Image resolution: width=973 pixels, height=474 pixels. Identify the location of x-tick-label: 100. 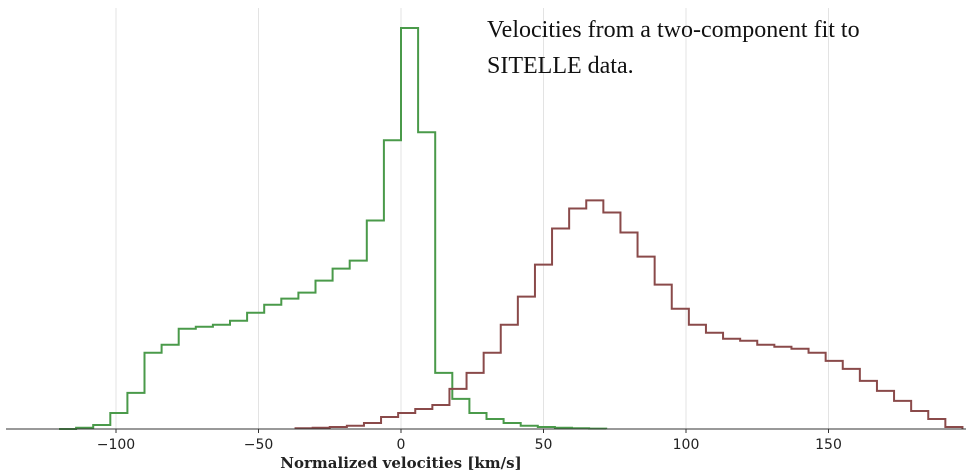
(686, 445).